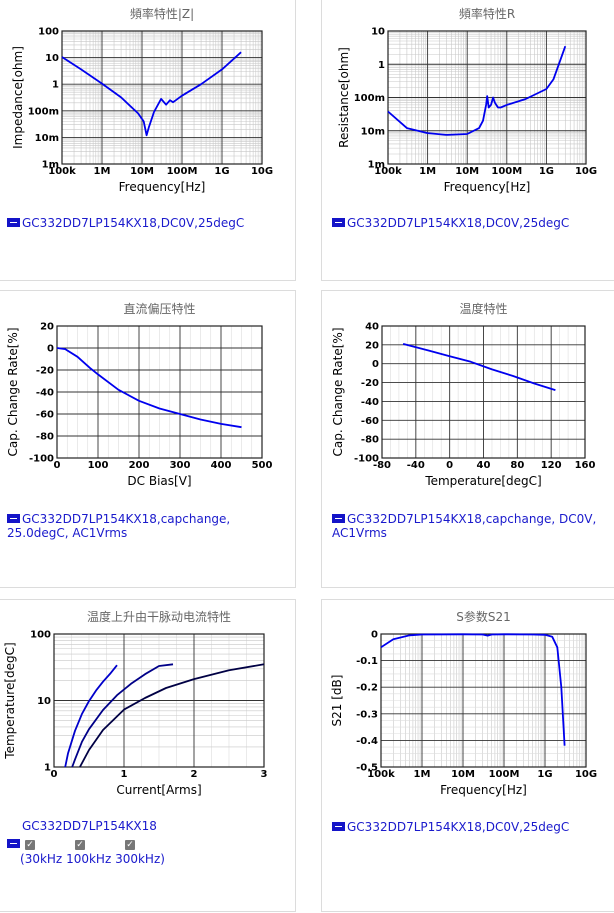 This screenshot has width=614, height=913. I want to click on x-tick-label: 80, so click(517, 465).